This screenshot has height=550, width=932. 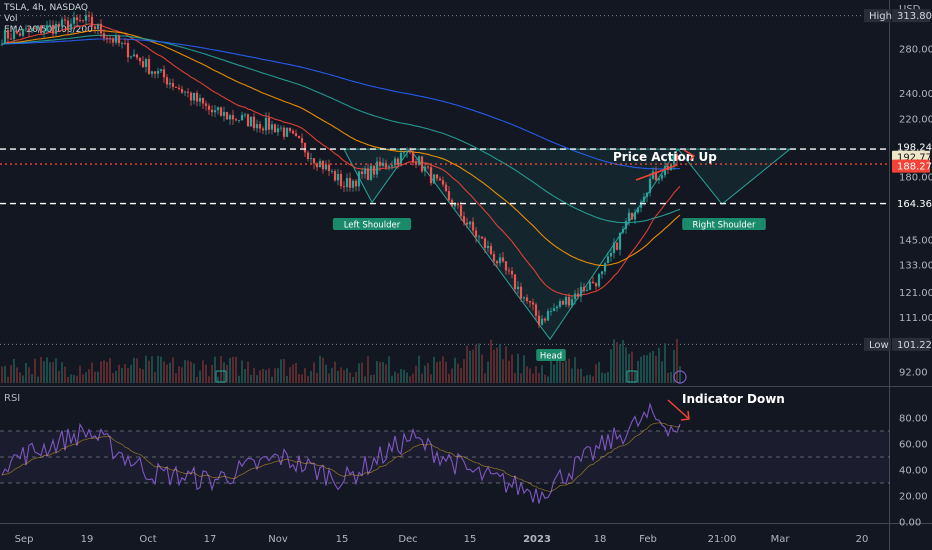 I want to click on right-shoulder-label-bg, so click(x=724, y=224).